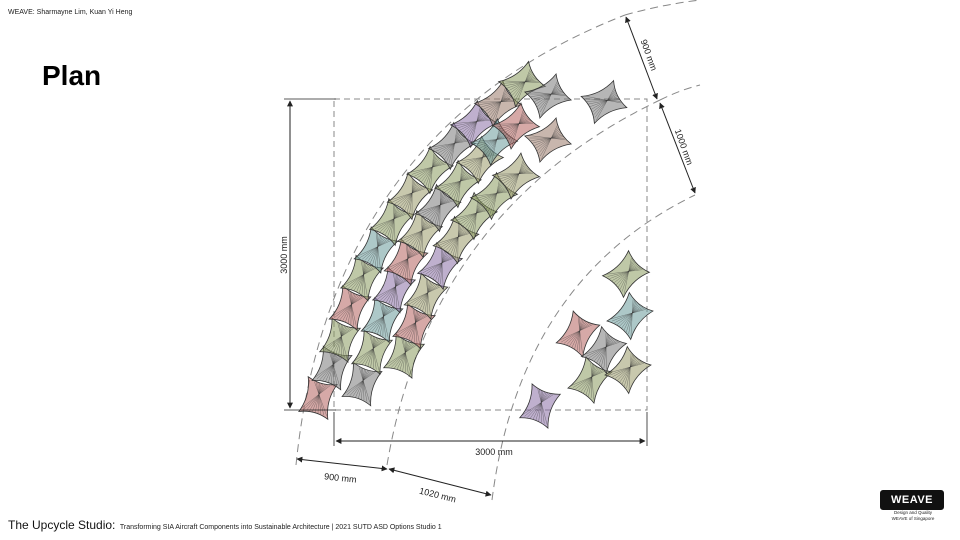 The image size is (960, 540). I want to click on dim-top-band-label: 900 mm, so click(649, 55).